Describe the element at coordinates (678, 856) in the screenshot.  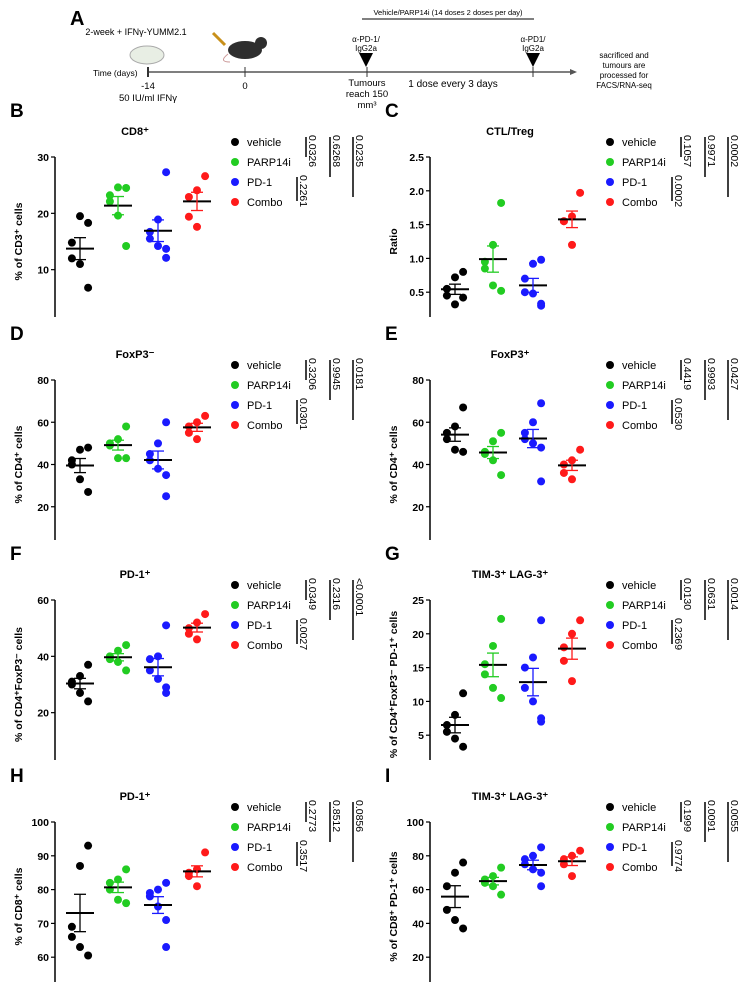
I see `pvalue-label: 0.9774` at that location.